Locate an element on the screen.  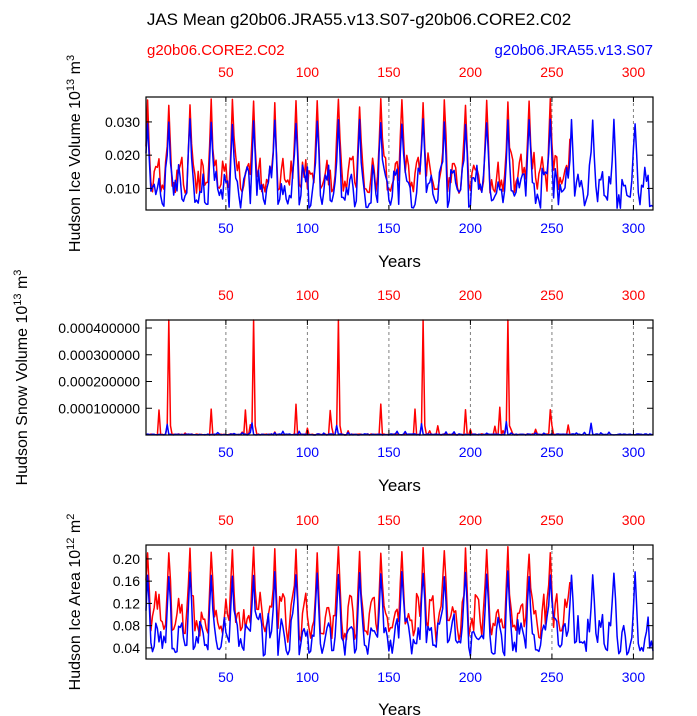
legend-blue-label: g20b06.JRA55.v13.S07 is located at coordinates (574, 50).